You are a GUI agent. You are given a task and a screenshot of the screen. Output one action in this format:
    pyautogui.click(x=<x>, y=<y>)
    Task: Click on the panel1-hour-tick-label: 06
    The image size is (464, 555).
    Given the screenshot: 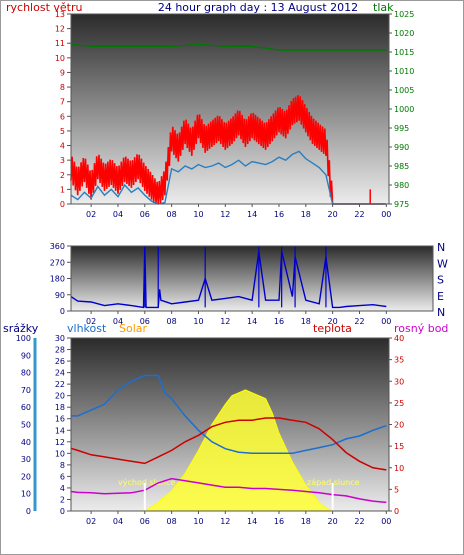 What is the action you would take?
    pyautogui.click(x=145, y=214)
    